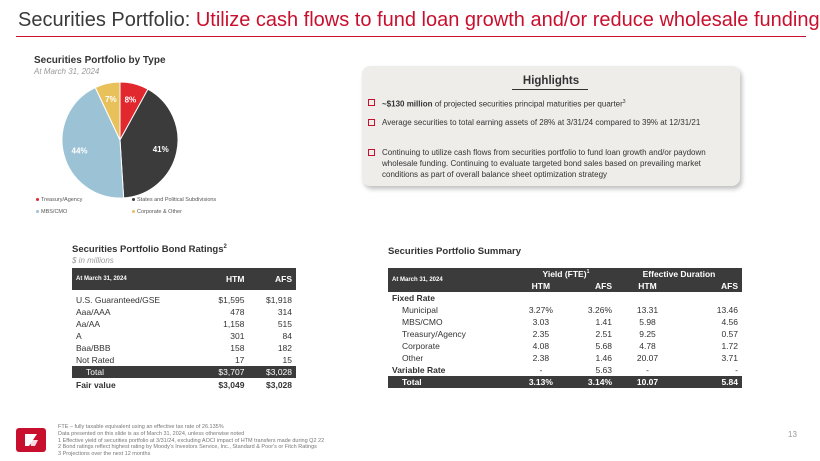 Image resolution: width=820 pixels, height=461 pixels. Describe the element at coordinates (149, 249) in the screenshot. I see `ratings-title: Securities Portfolio Bond Ratings2` at that location.